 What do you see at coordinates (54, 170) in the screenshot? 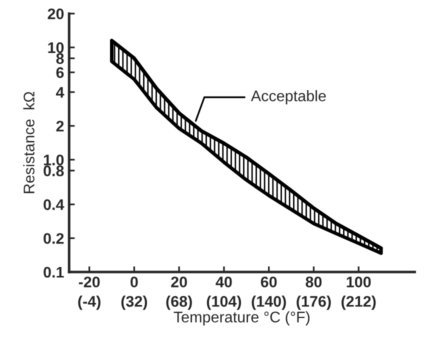
I see `y-tick-label: 0.8` at bounding box center [54, 170].